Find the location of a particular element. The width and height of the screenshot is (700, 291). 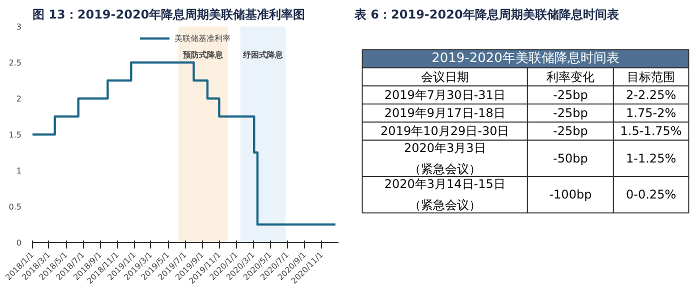

text: 目标范围 is located at coordinates (651, 77).